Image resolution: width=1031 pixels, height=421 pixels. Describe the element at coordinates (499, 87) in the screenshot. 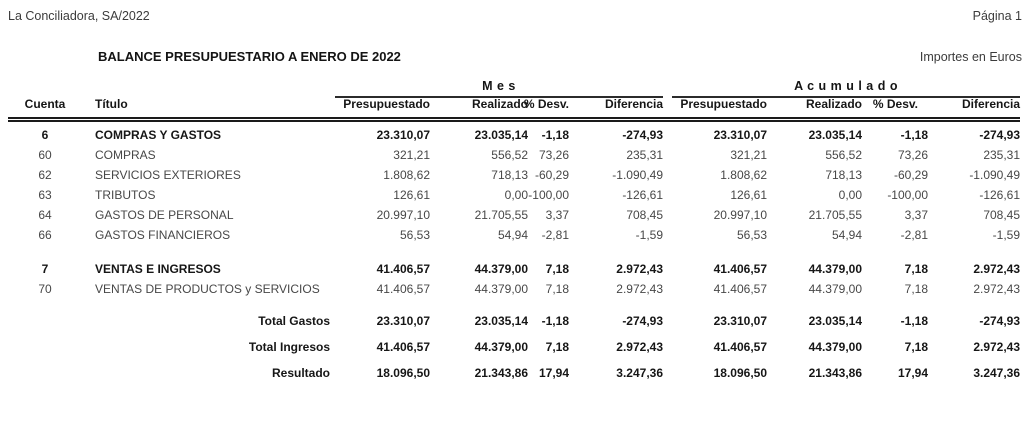

I see `group-header-mes: M e s` at that location.